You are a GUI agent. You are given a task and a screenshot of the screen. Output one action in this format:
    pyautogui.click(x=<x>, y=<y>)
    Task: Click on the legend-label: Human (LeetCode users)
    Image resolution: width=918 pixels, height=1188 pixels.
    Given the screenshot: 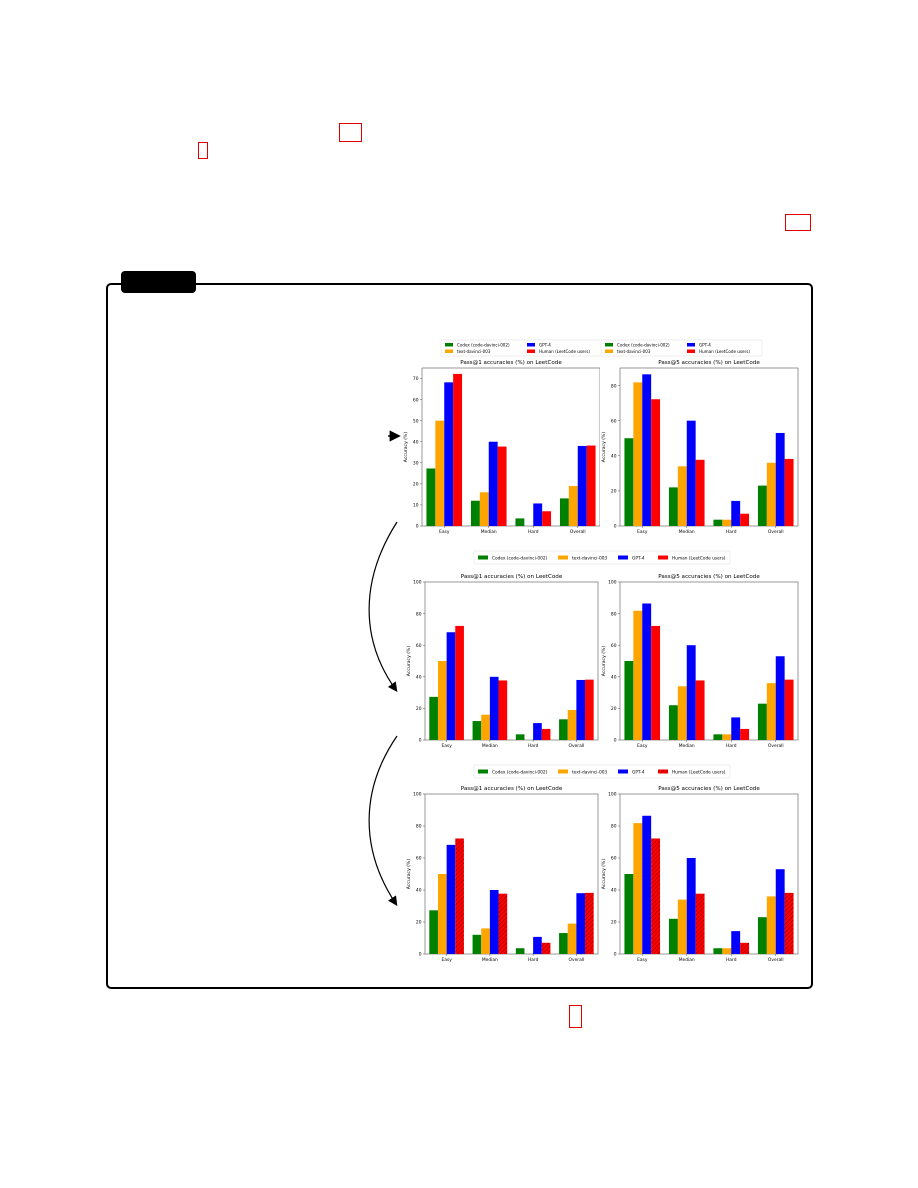 What is the action you would take?
    pyautogui.click(x=699, y=558)
    